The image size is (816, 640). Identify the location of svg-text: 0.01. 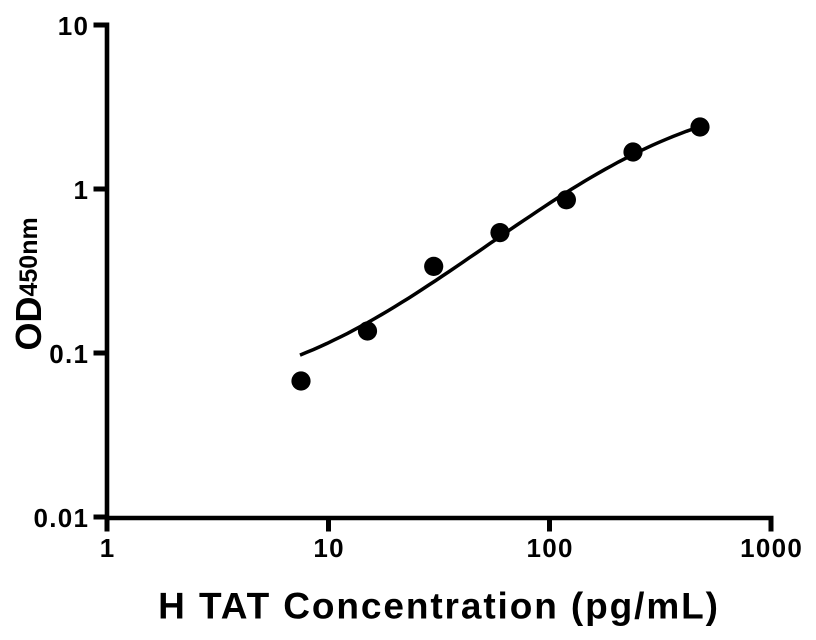
(61, 518).